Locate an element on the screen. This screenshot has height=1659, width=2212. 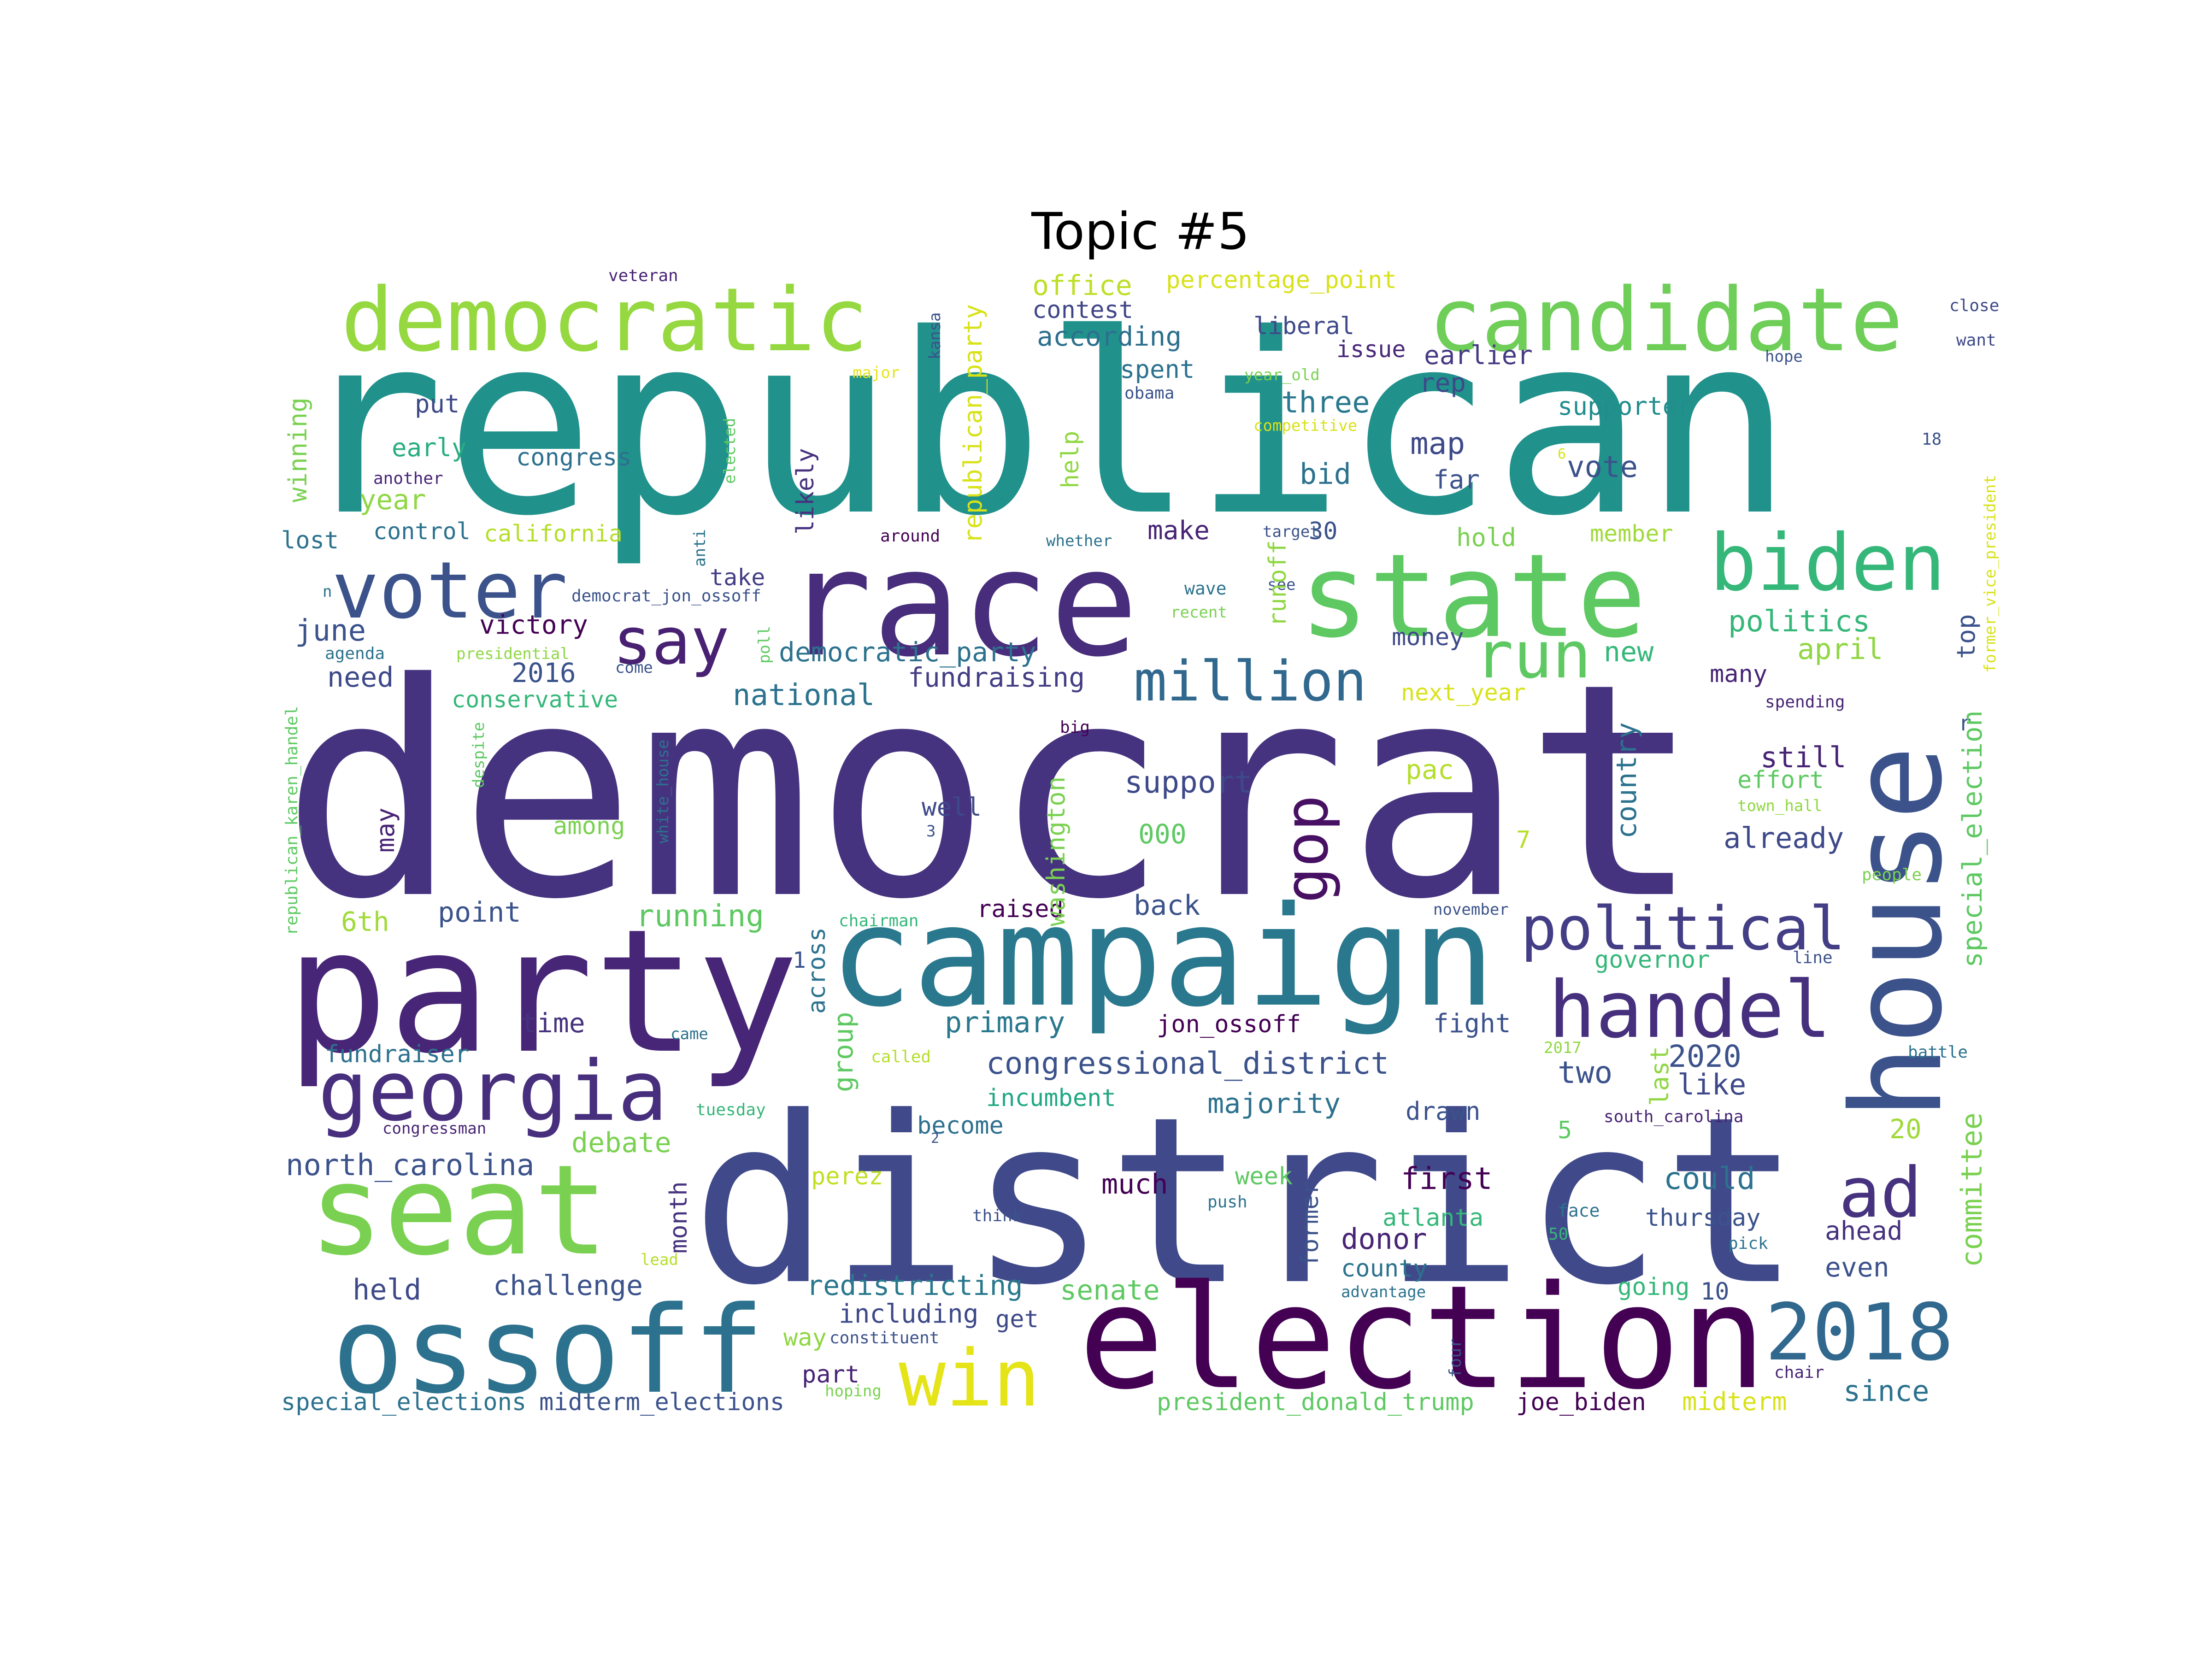
word-competitive: competitive is located at coordinates (1305, 426).